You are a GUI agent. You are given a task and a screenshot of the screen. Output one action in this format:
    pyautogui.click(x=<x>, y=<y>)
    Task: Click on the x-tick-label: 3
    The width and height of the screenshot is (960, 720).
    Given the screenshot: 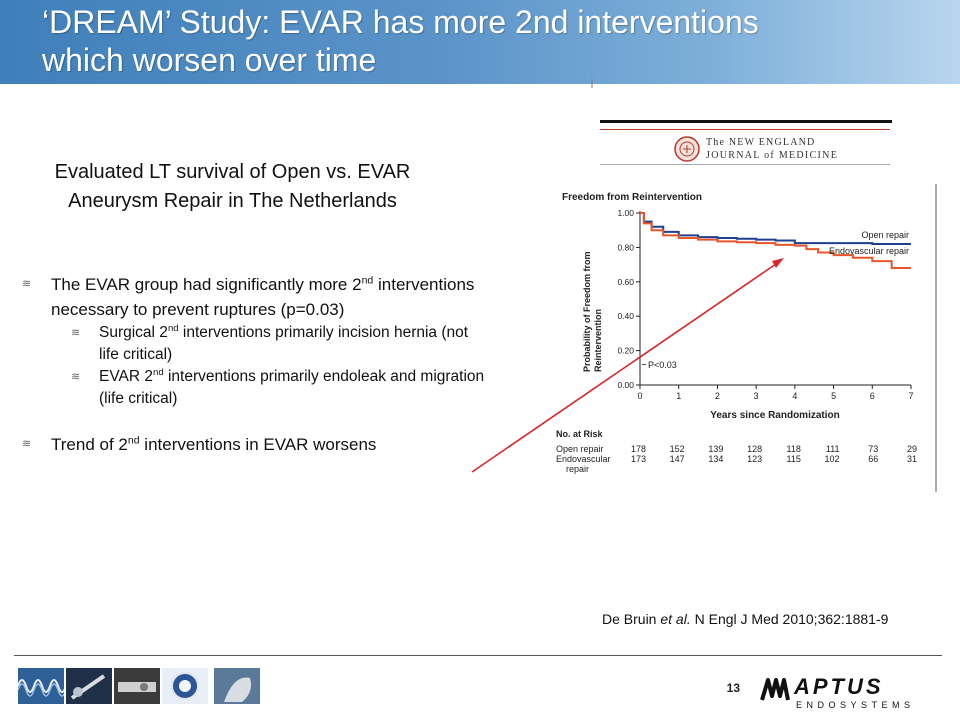 What is the action you would take?
    pyautogui.click(x=756, y=396)
    